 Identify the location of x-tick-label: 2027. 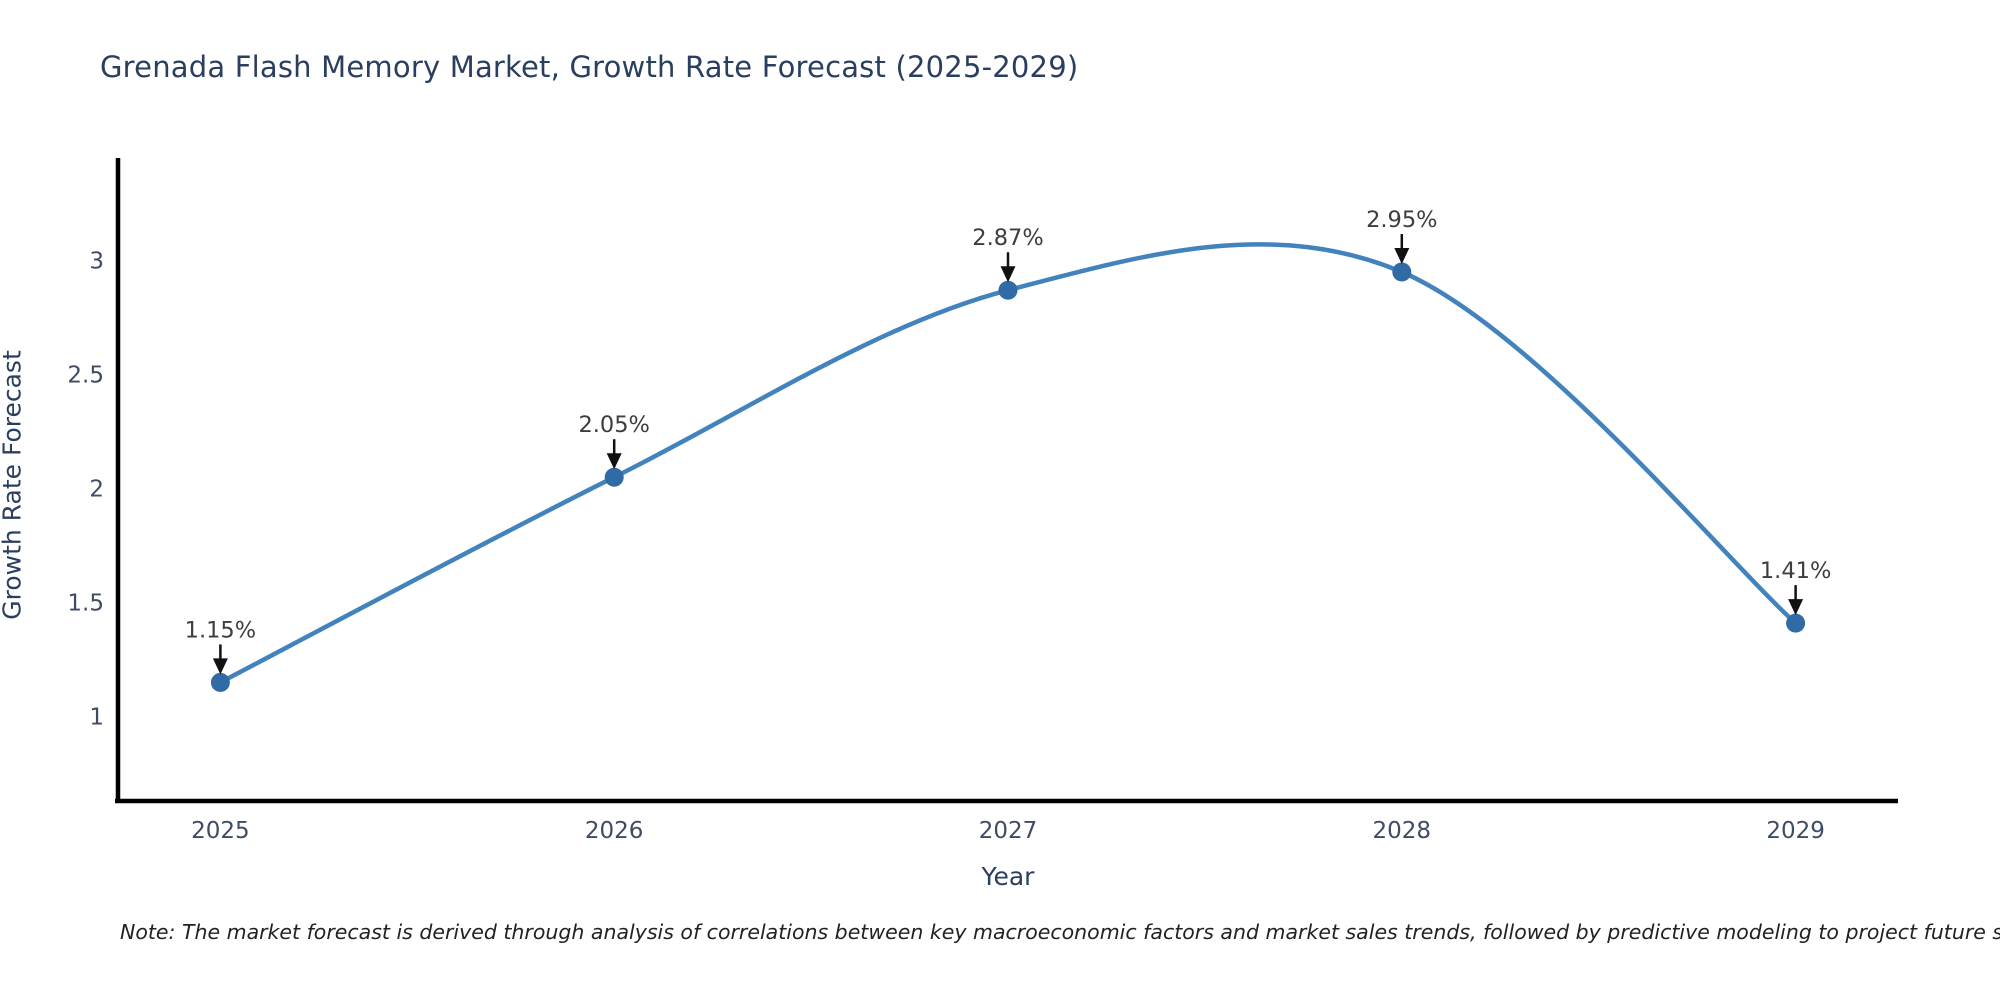
(1008, 831).